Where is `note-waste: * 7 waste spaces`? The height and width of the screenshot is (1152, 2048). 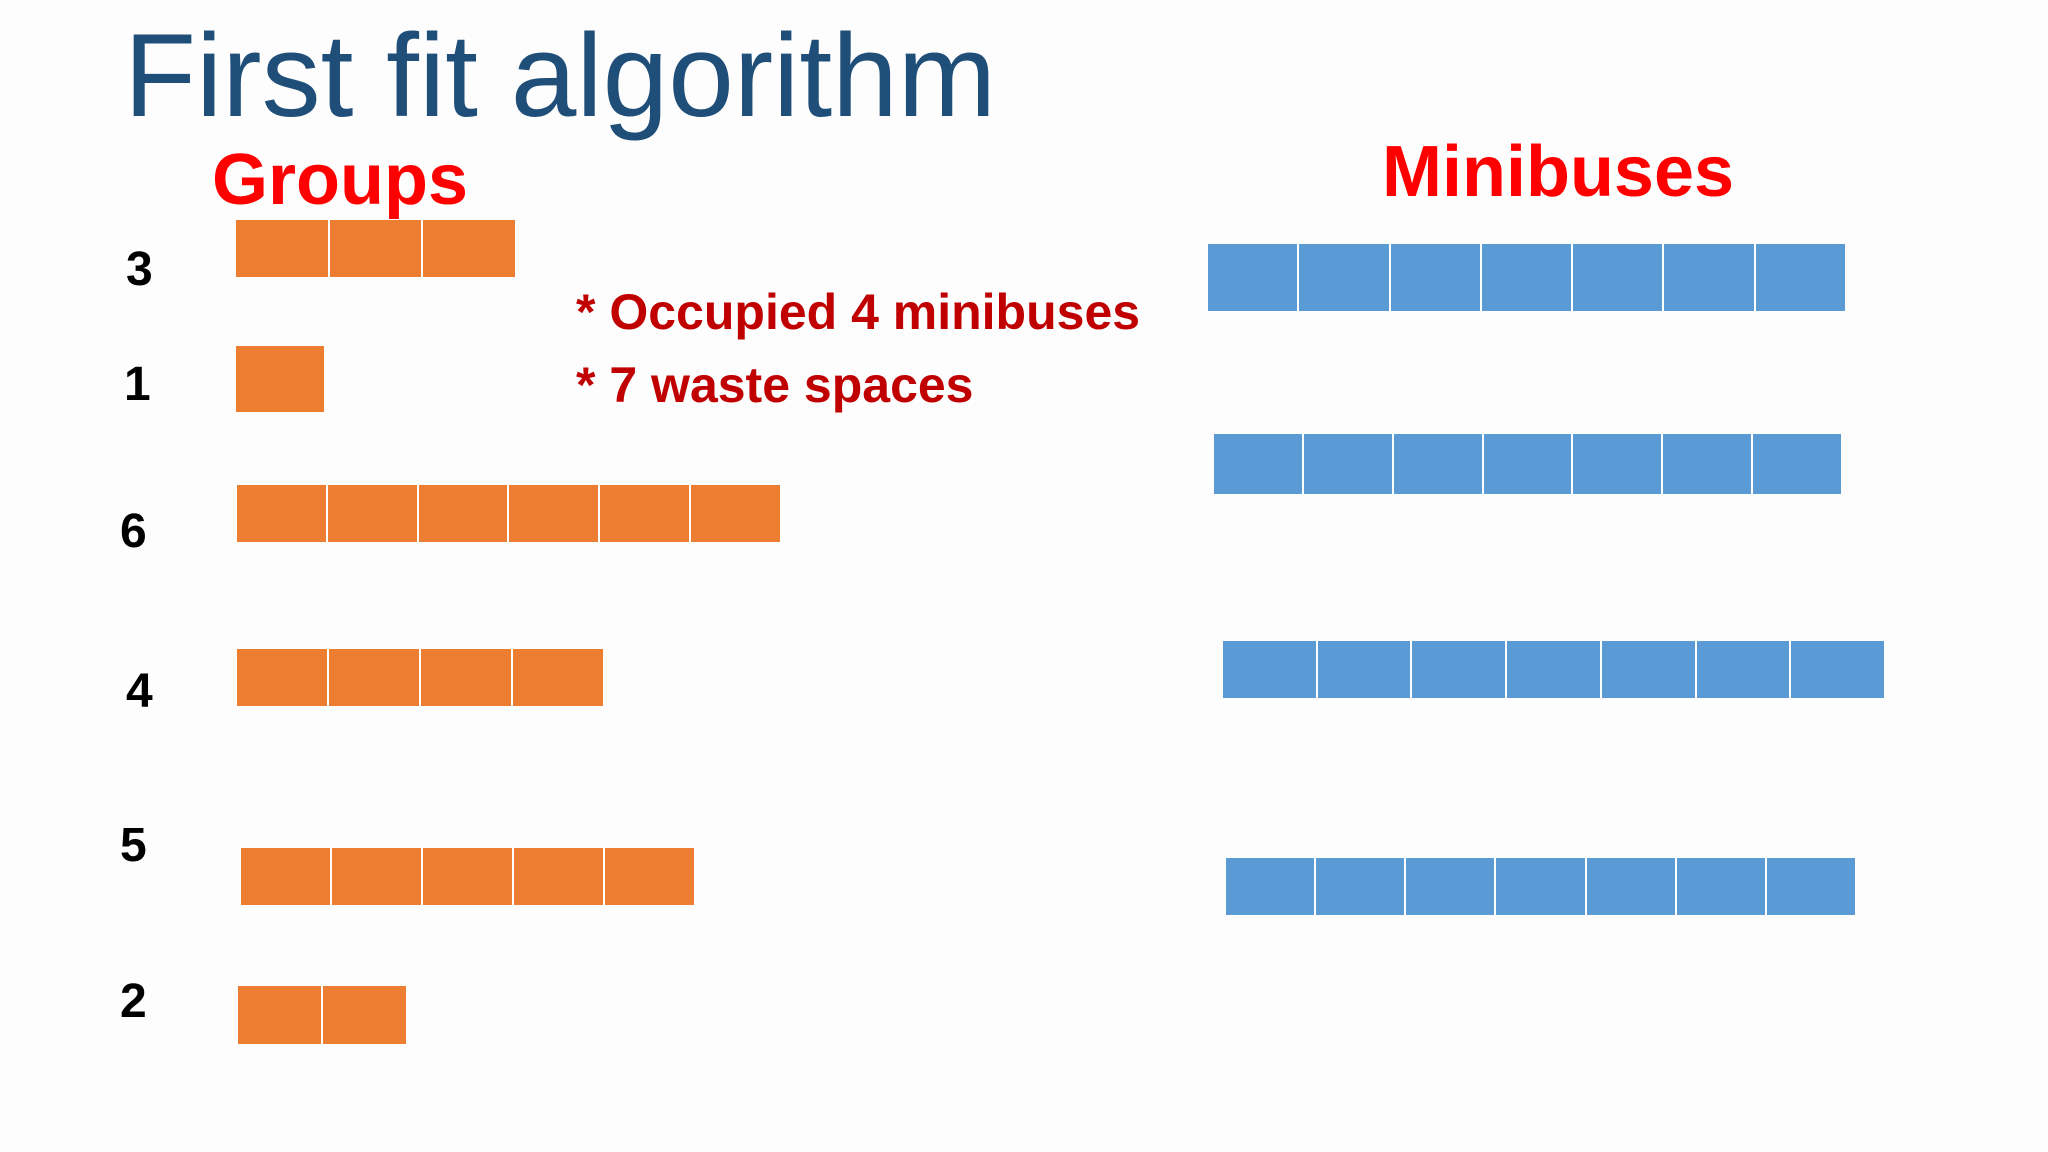 note-waste: * 7 waste spaces is located at coordinates (775, 385).